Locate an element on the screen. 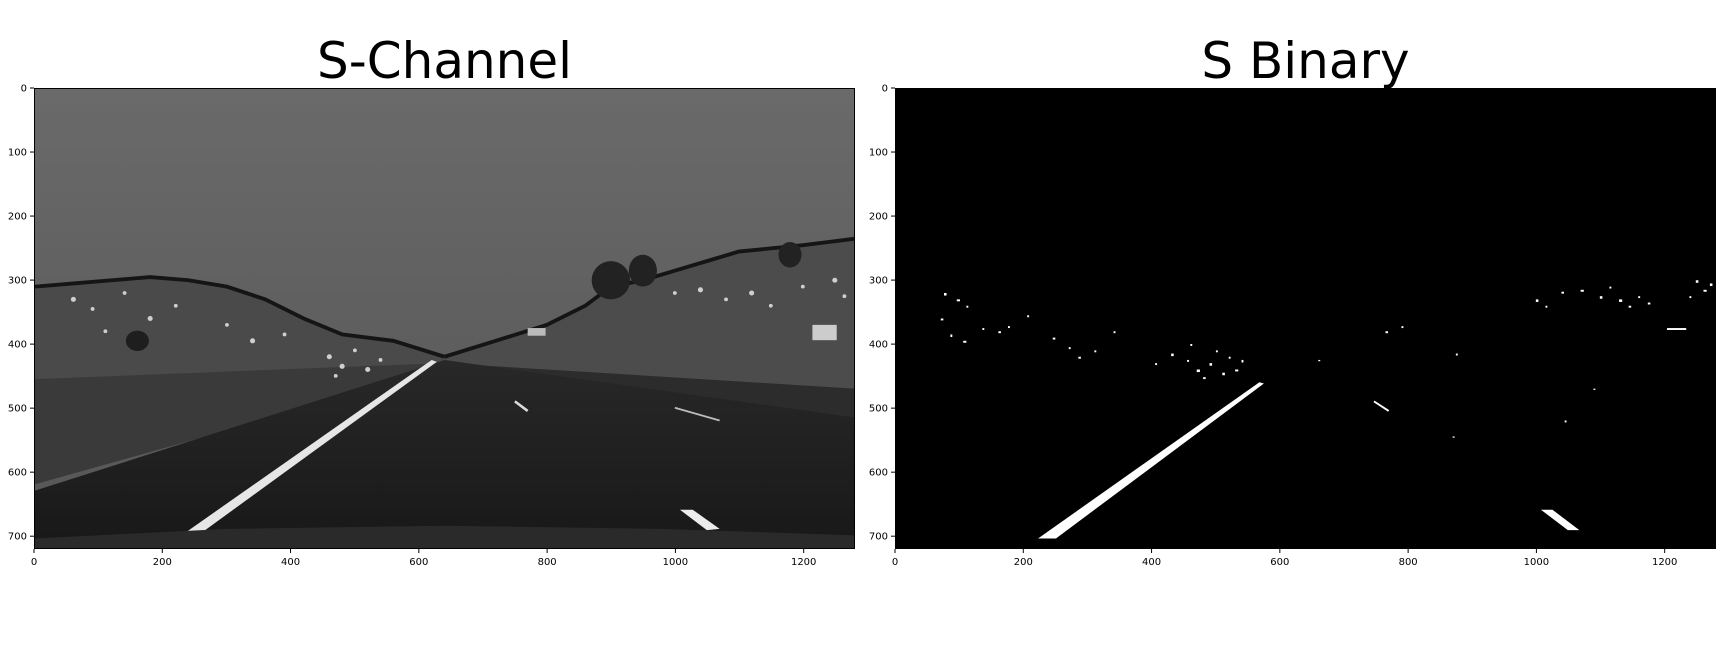  right-hill-ridge is located at coordinates (648, 297).